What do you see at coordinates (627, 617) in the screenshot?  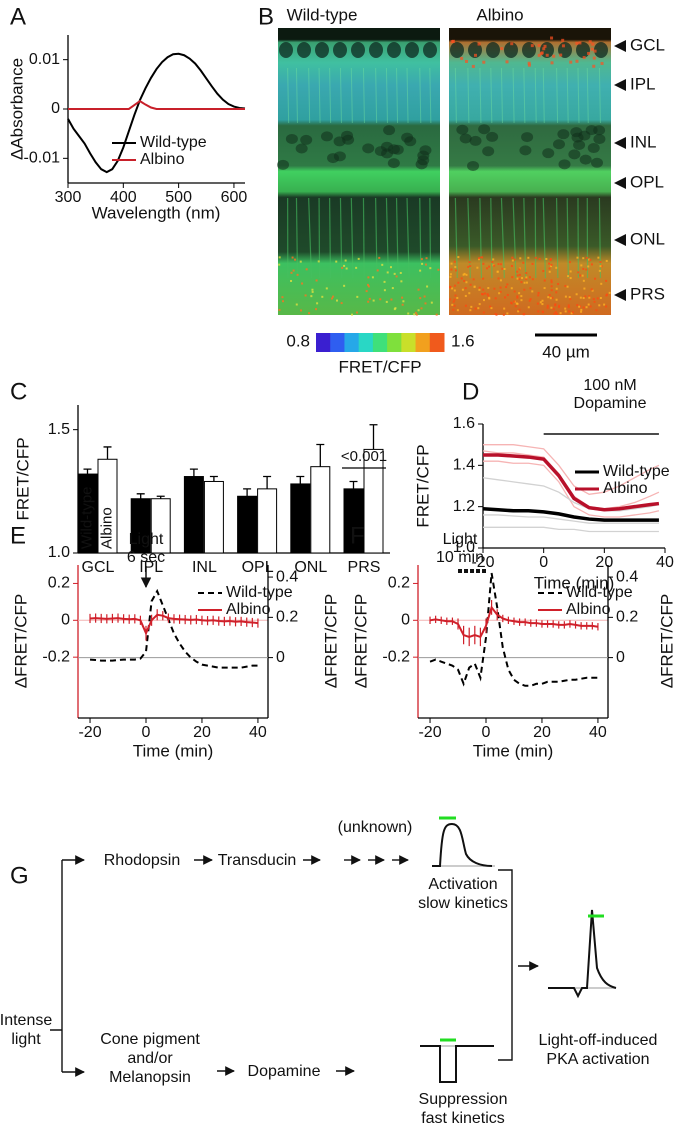 I see `y2-tick-label: 0.2` at bounding box center [627, 617].